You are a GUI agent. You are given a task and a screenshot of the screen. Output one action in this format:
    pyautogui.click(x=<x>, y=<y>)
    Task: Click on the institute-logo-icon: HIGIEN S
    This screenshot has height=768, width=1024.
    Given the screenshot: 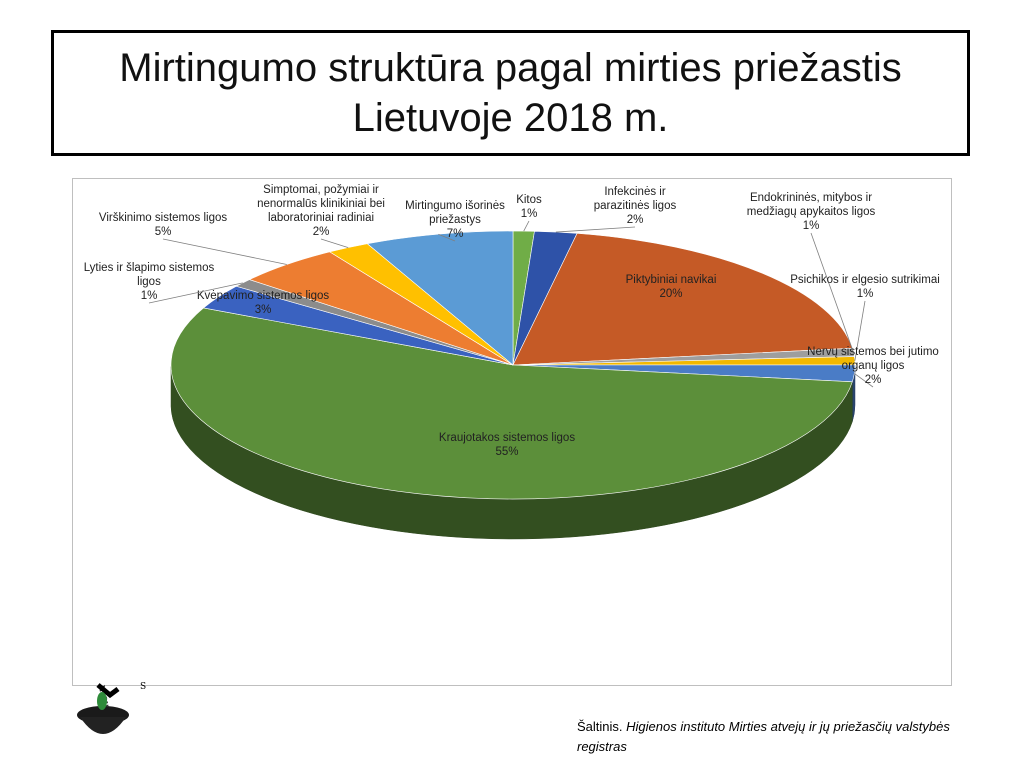 What is the action you would take?
    pyautogui.click(x=111, y=708)
    